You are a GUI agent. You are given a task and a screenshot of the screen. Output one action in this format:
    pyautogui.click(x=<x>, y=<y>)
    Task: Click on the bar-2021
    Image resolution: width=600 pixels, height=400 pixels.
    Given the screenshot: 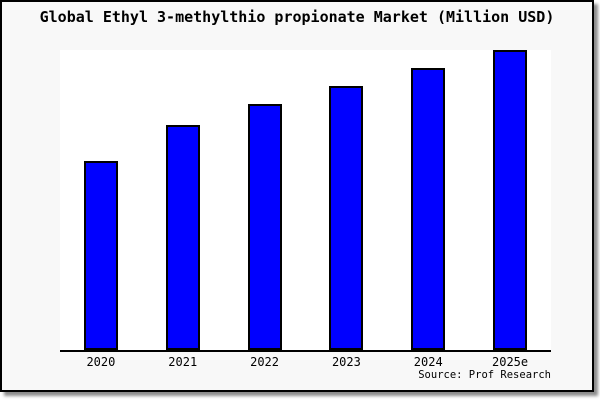 What is the action you would take?
    pyautogui.click(x=182, y=237)
    